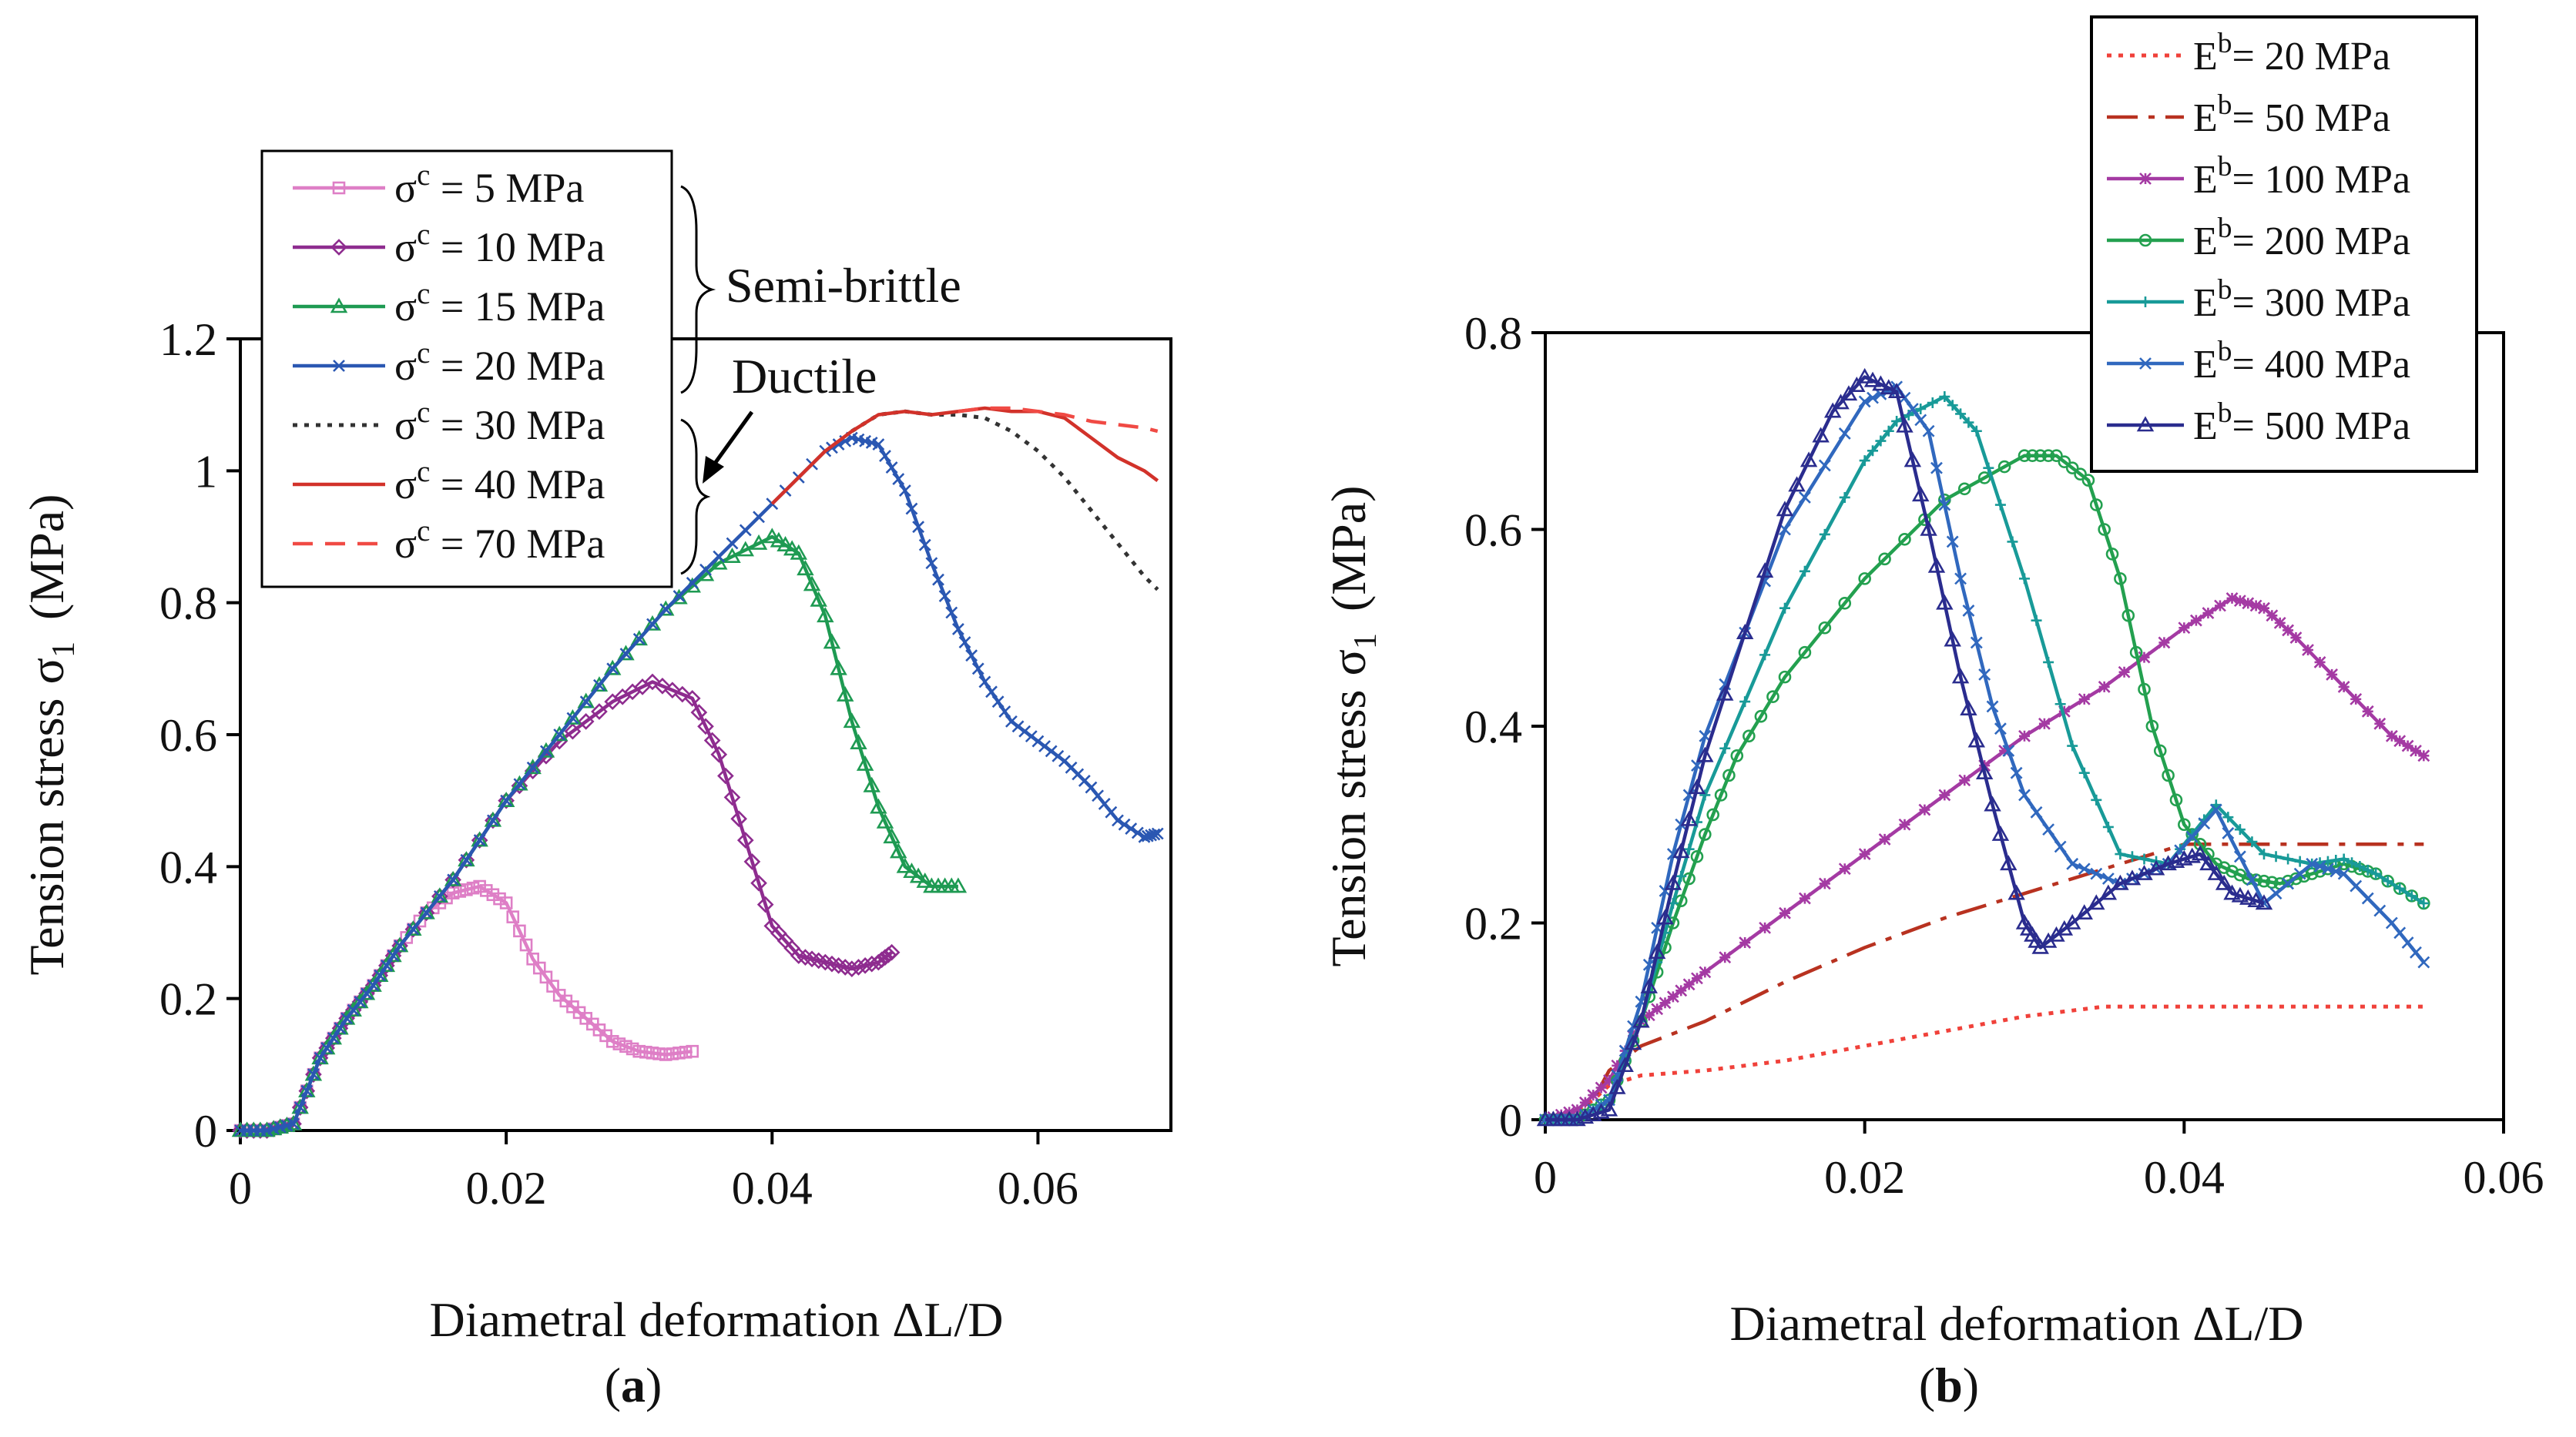 This screenshot has height=1437, width=2576. Describe the element at coordinates (466, 368) in the screenshot. I see `plot-a-legend-box` at that location.